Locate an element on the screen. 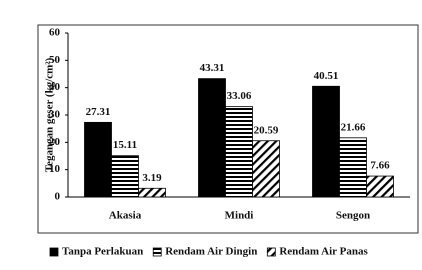 This screenshot has width=422, height=270. y-axis-label: Tegangan geser (kg/cm²) is located at coordinates (50, 114).